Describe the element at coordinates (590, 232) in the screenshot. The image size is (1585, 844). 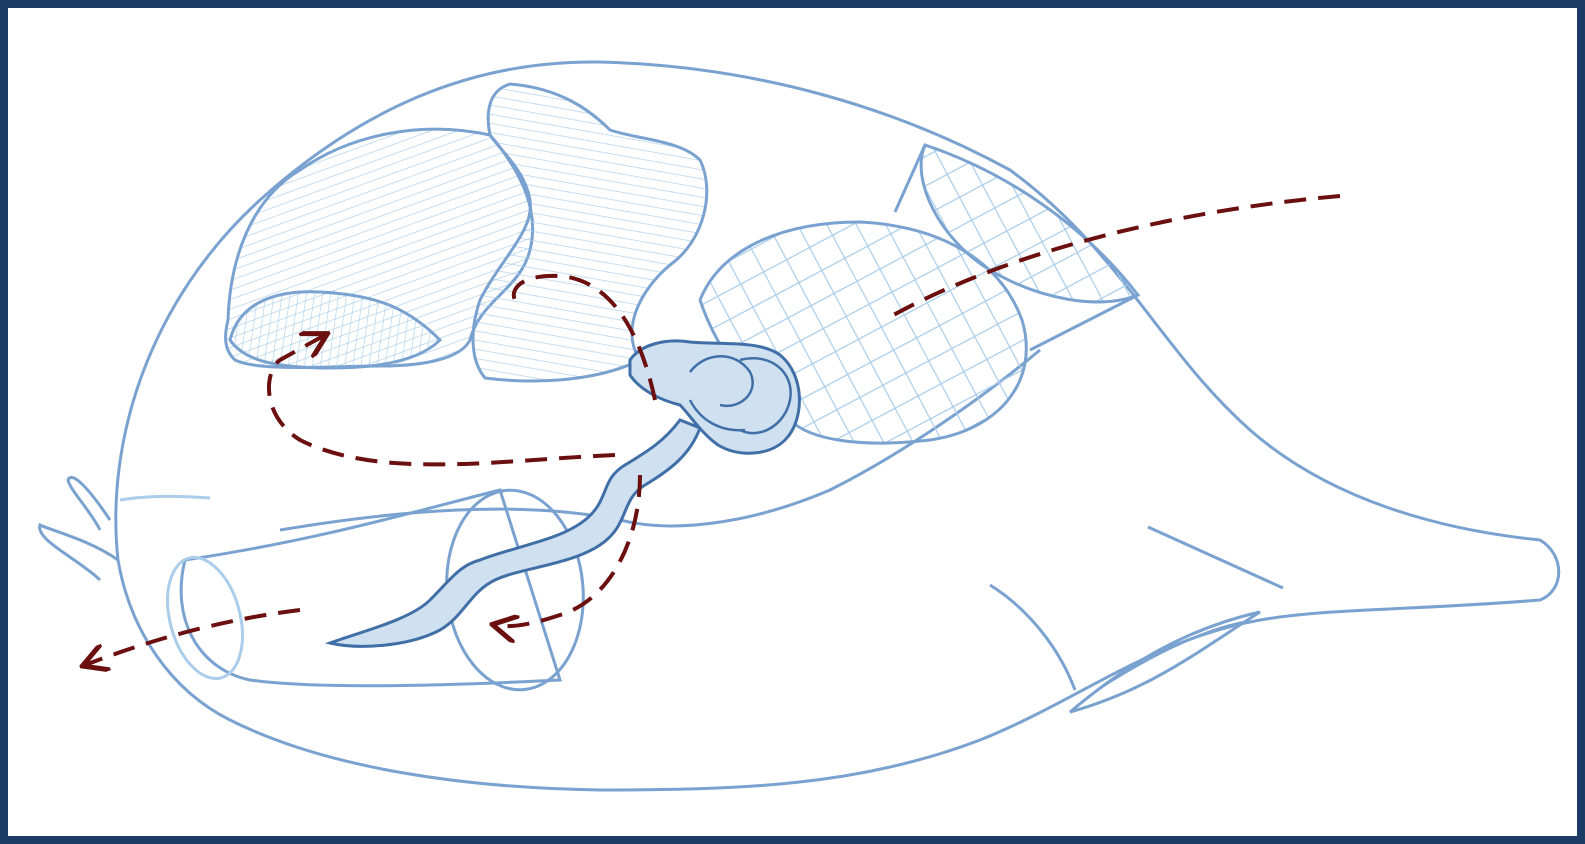
I see `striated-upper-lobe` at that location.